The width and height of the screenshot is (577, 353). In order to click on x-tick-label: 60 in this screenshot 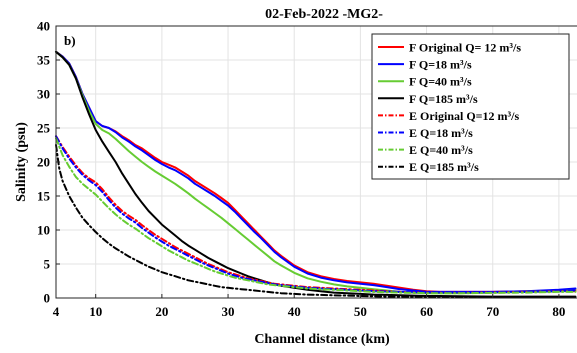, I will do `click(426, 311)`.